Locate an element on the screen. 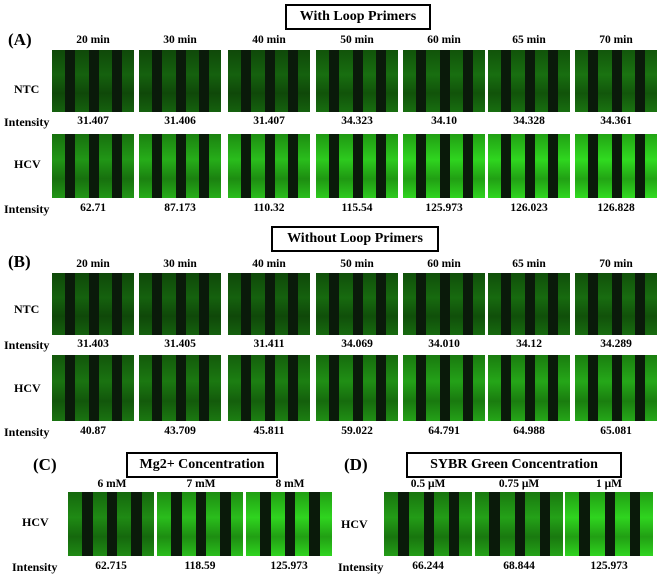 This screenshot has width=661, height=577. mg-conc-label-0: 6 mM is located at coordinates (112, 484).